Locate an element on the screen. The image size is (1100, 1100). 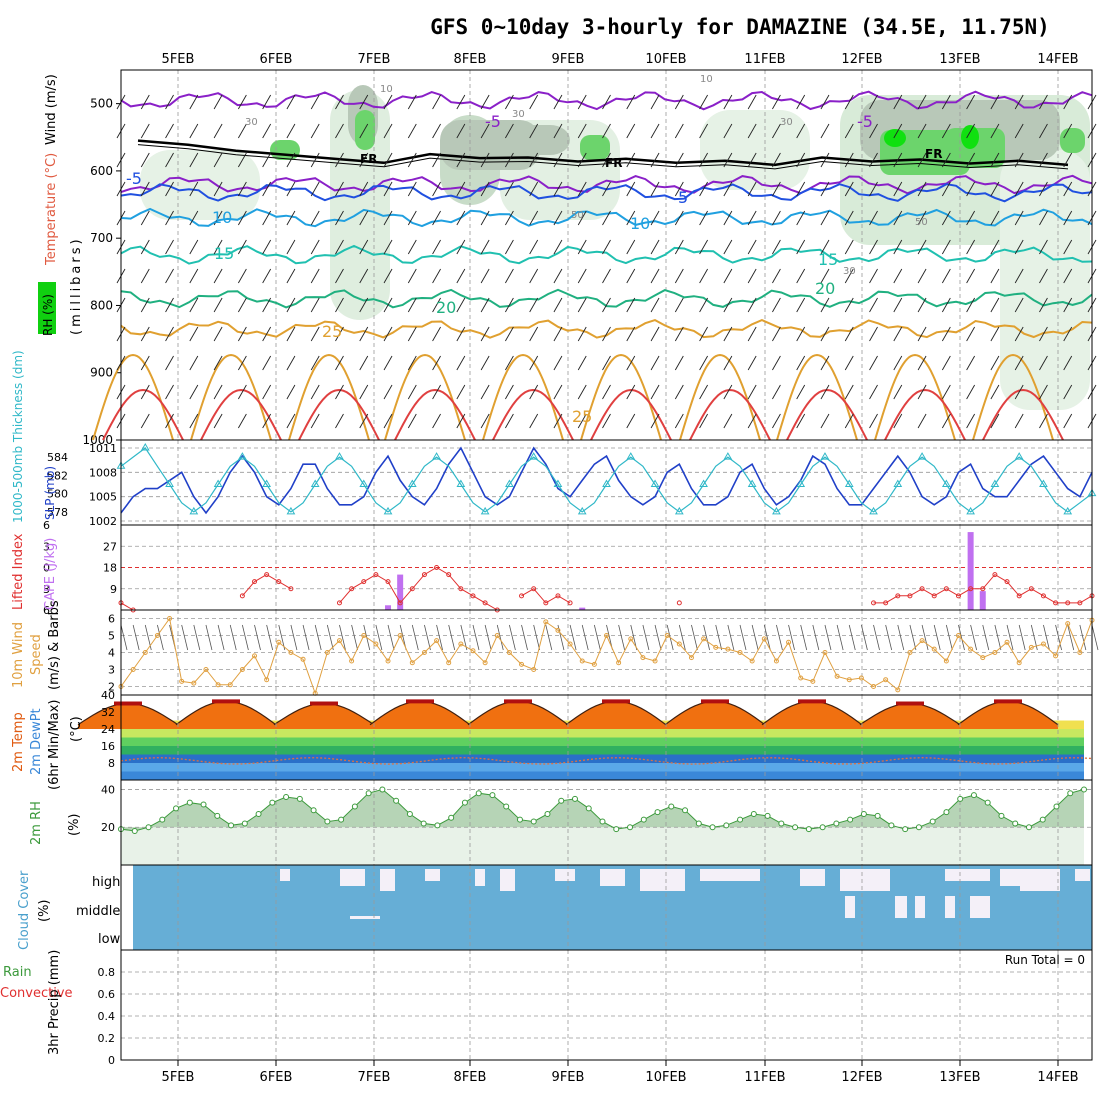
rh-contour-label: 30 is located at coordinates (518, 114).